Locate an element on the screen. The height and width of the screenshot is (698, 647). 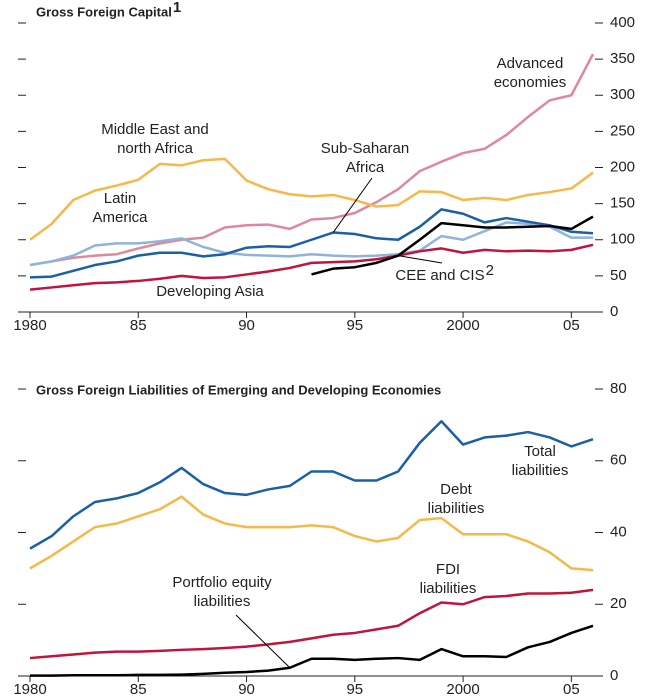
y-tick-label: 300 is located at coordinates (622, 94).